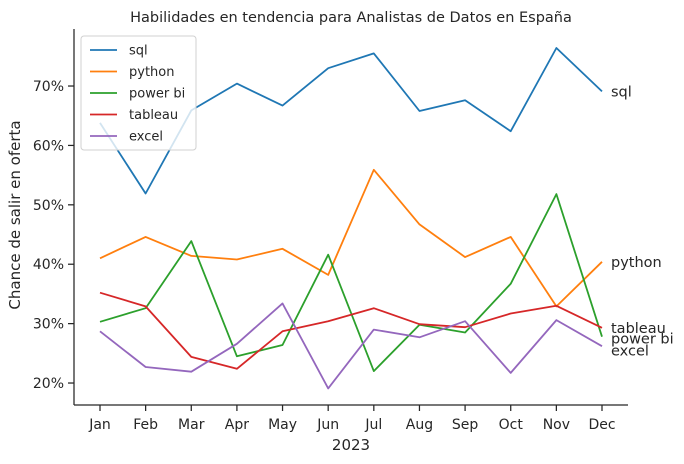 The image size is (684, 464). What do you see at coordinates (48, 87) in the screenshot?
I see `y-tick-label: 70%` at bounding box center [48, 87].